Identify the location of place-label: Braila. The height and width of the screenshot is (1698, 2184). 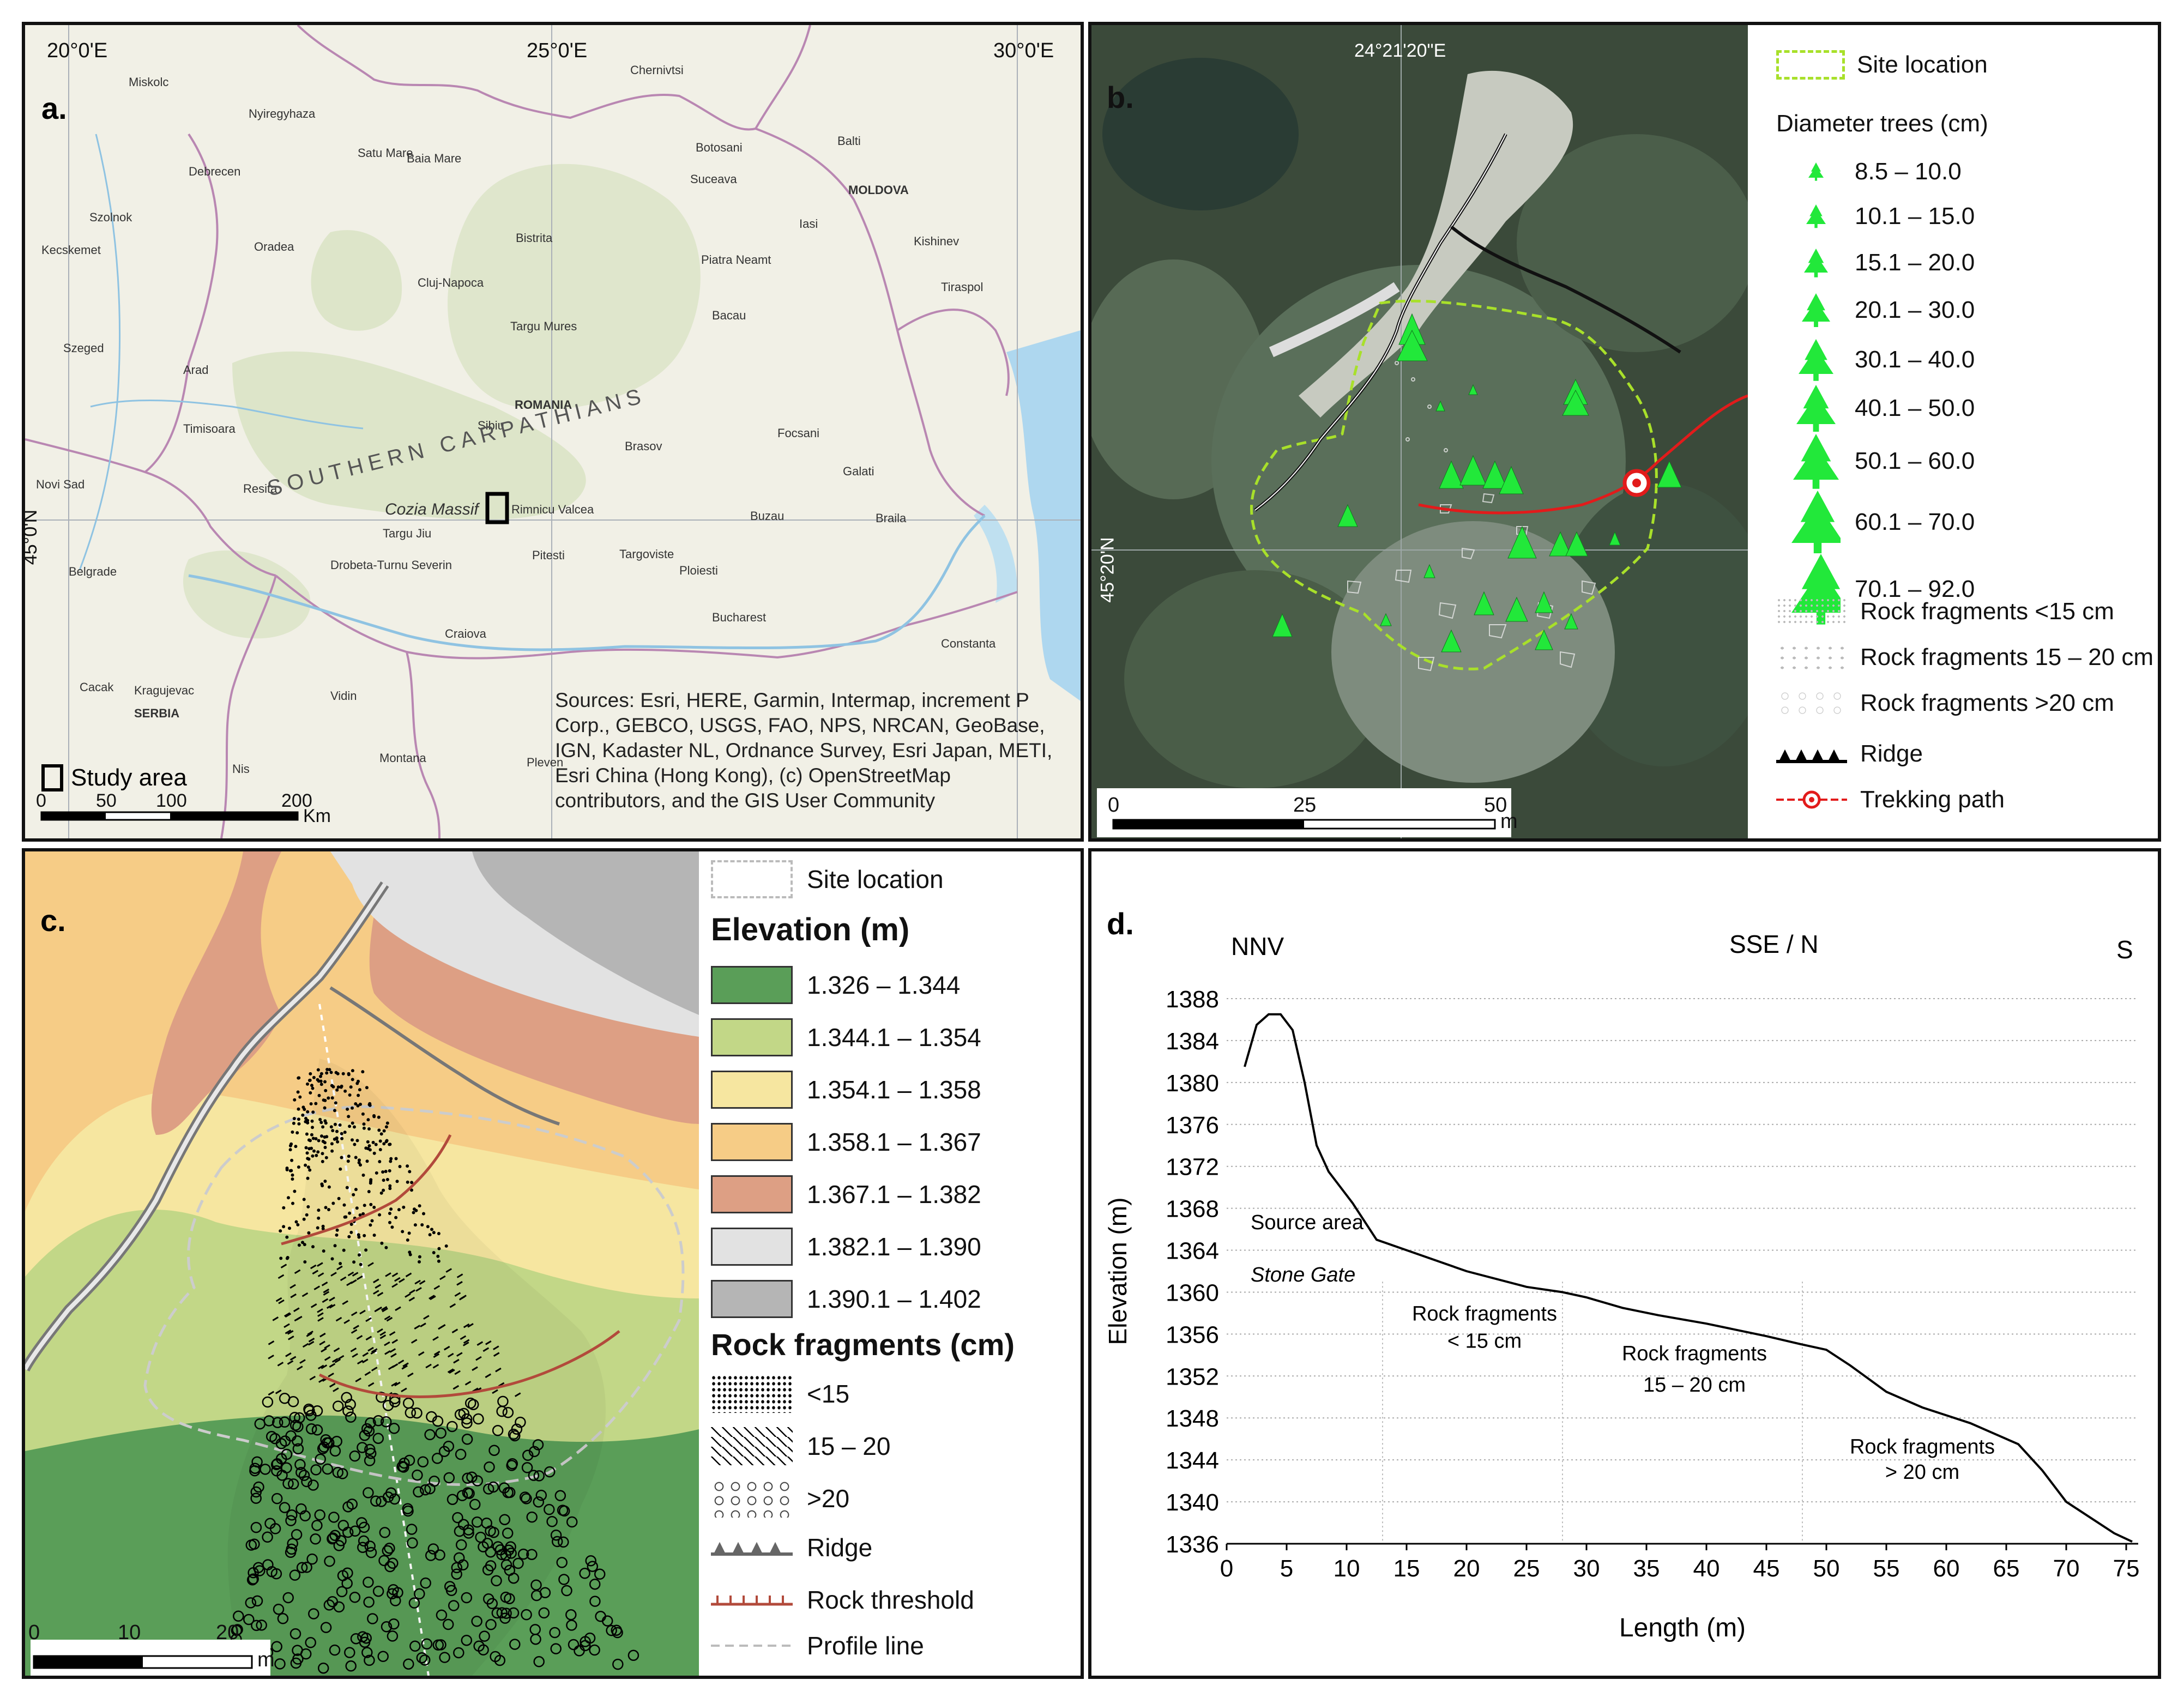
(892, 518).